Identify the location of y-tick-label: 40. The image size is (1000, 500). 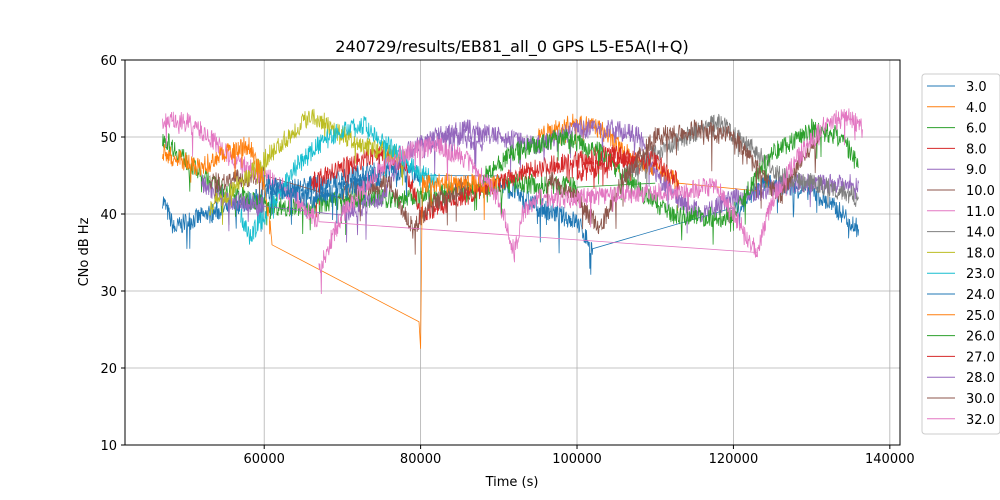
(108, 215).